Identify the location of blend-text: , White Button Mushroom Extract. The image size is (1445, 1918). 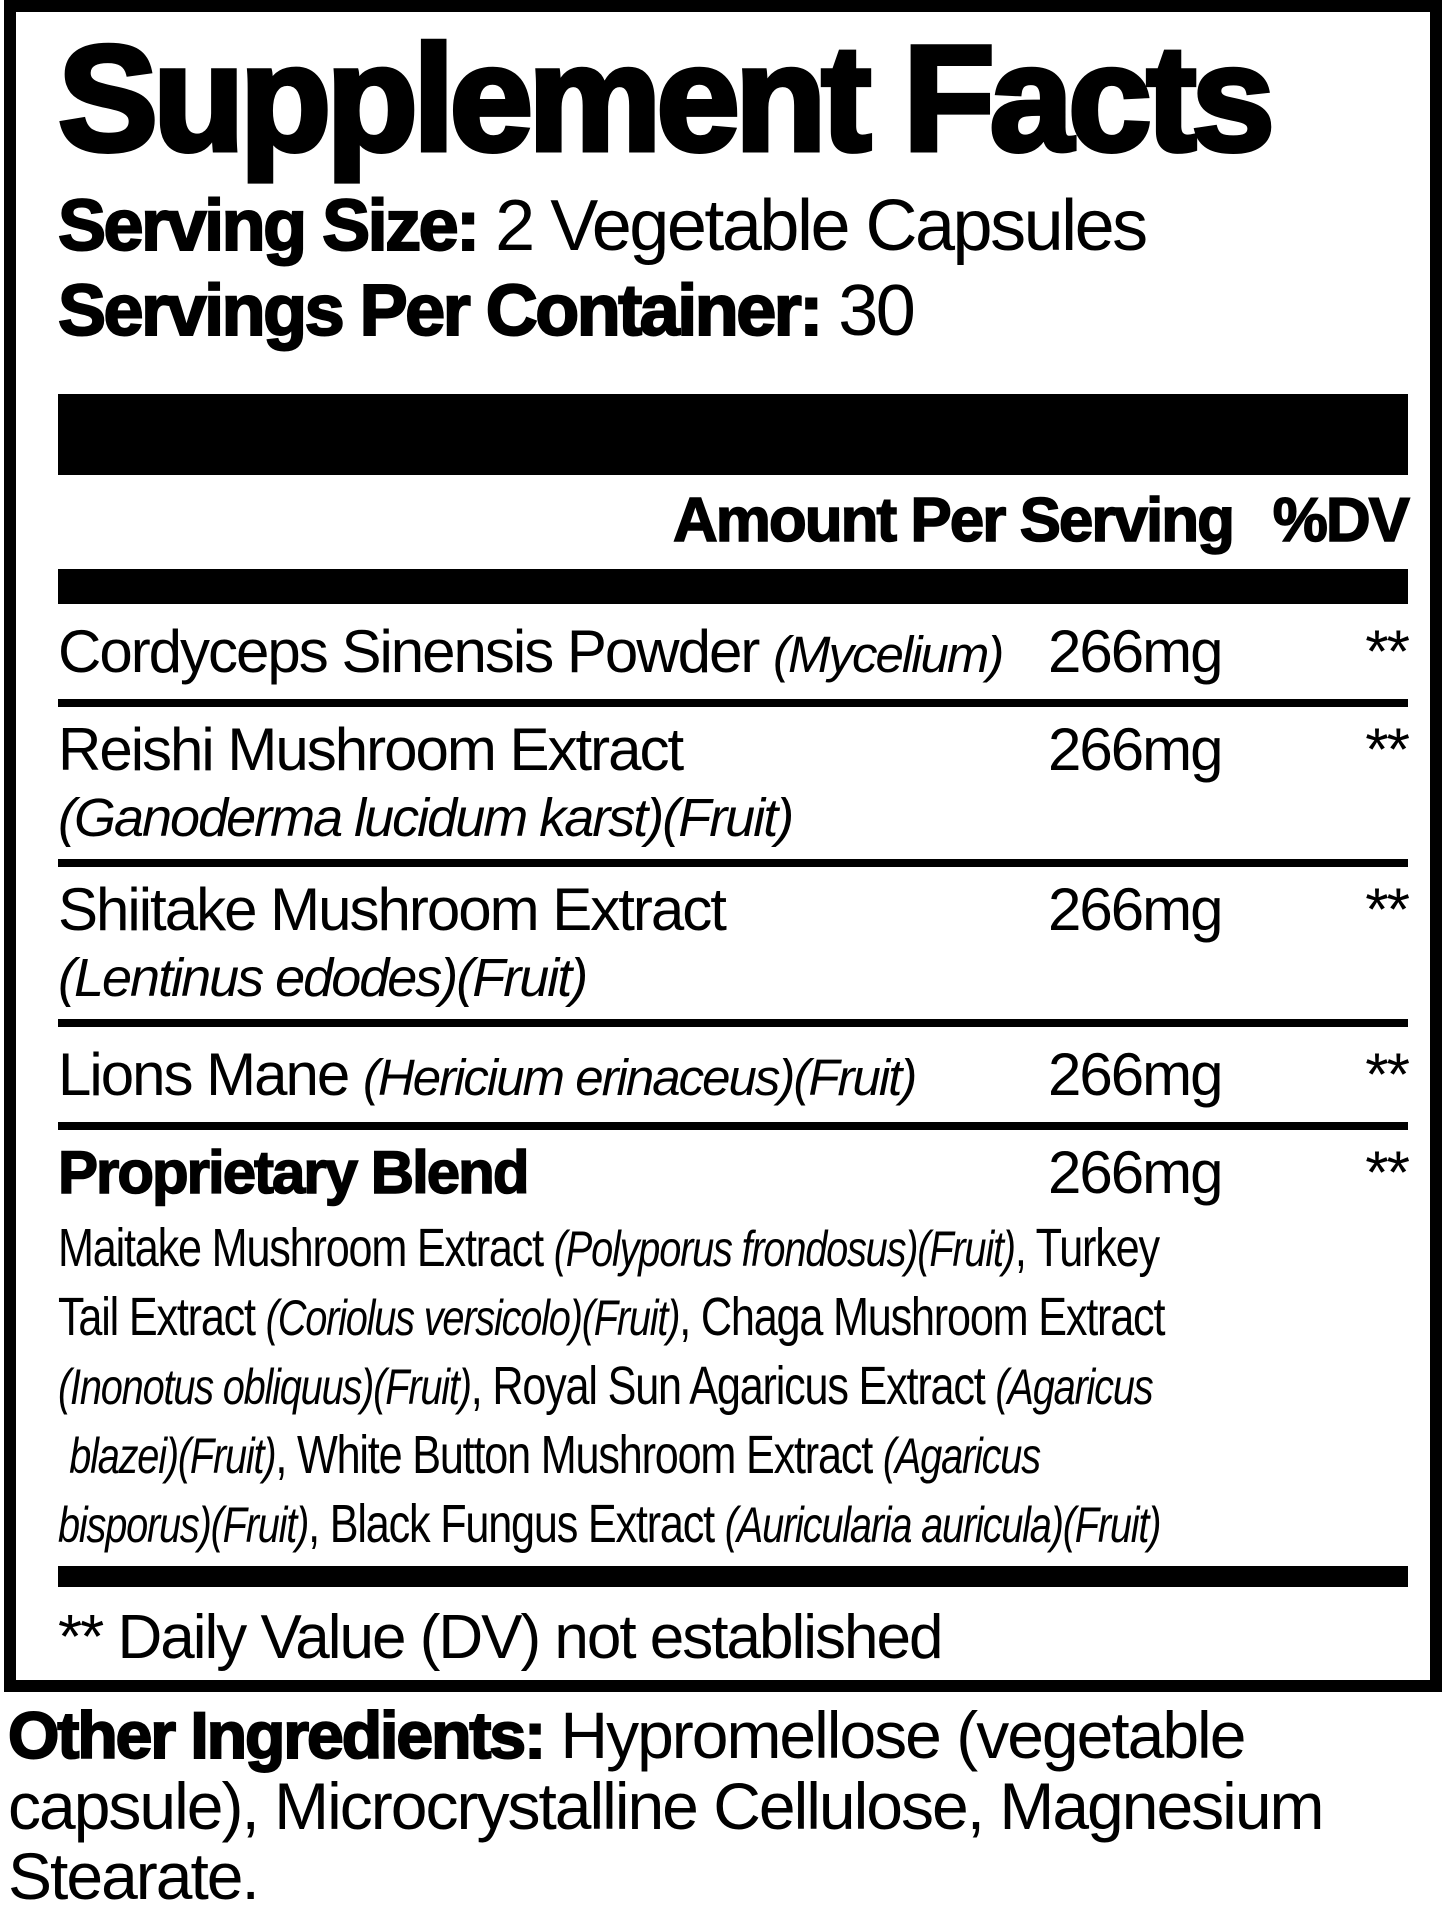
(579, 1455).